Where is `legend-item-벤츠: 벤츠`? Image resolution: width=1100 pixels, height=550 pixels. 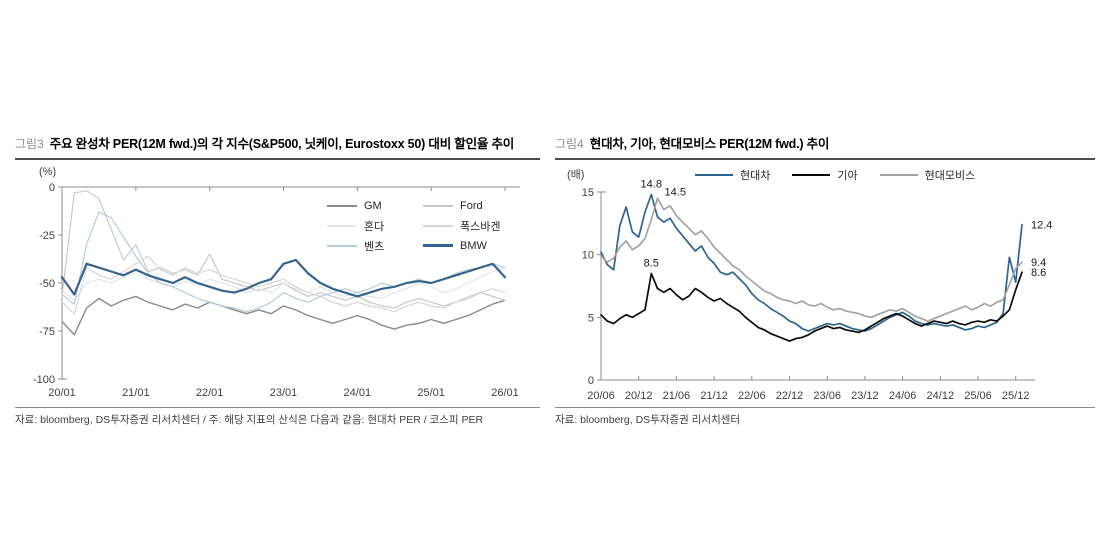 legend-item-벤츠: 벤츠 is located at coordinates (375, 245).